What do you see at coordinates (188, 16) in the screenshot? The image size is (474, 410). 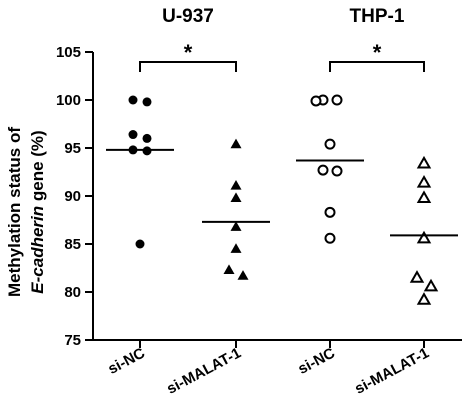 I see `panel-title: U-937` at bounding box center [188, 16].